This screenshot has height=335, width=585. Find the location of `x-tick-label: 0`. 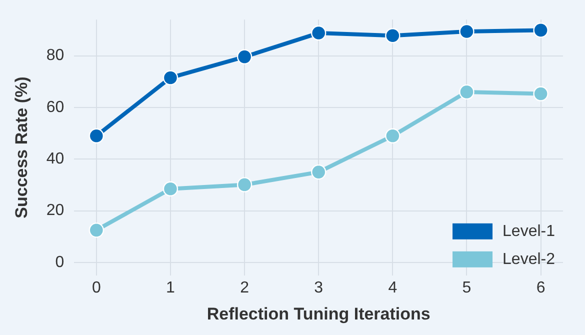

x-tick-label: 0 is located at coordinates (96, 287).